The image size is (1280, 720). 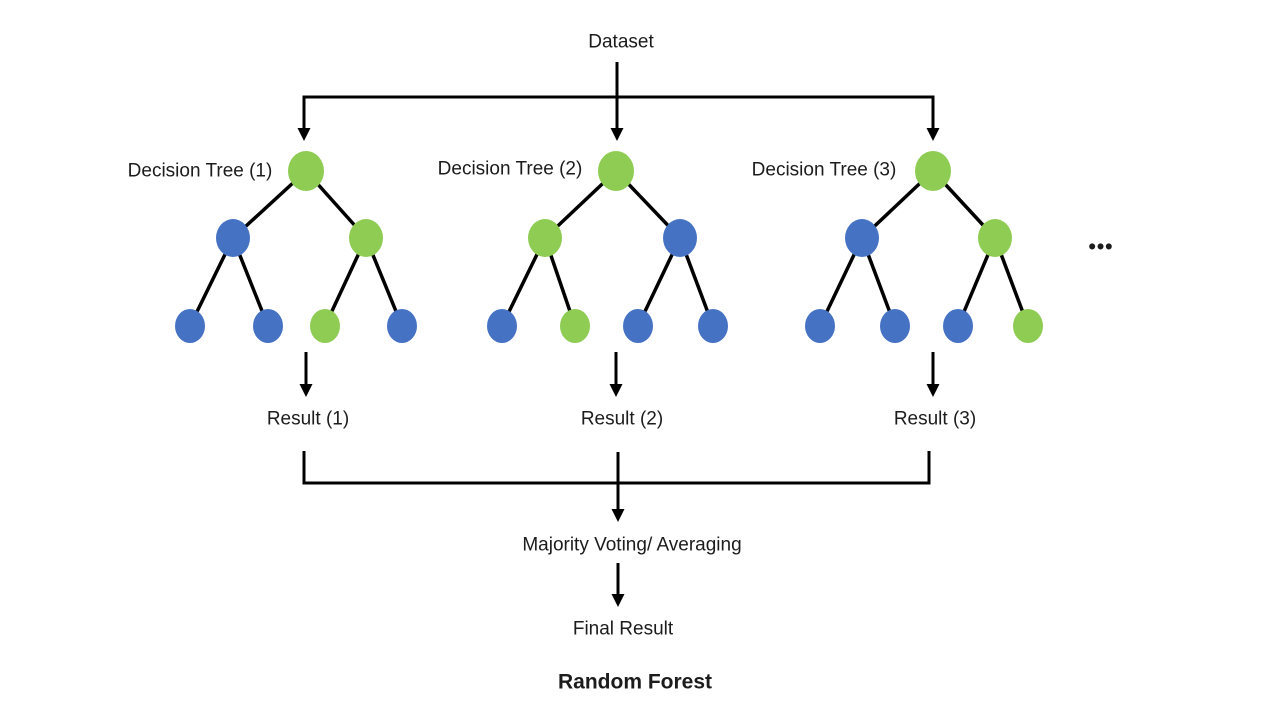 What do you see at coordinates (621, 42) in the screenshot?
I see `dataset-label: Dataset` at bounding box center [621, 42].